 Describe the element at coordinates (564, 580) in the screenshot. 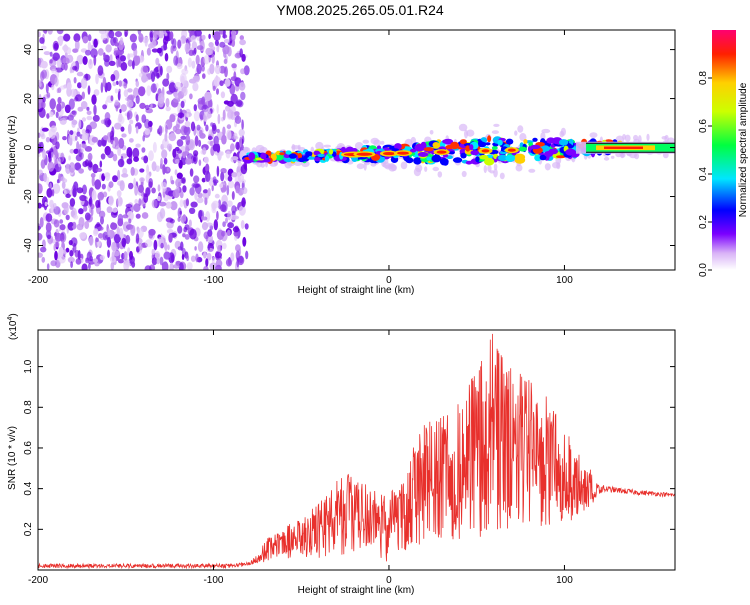

I see `x-tick-label: 100` at that location.